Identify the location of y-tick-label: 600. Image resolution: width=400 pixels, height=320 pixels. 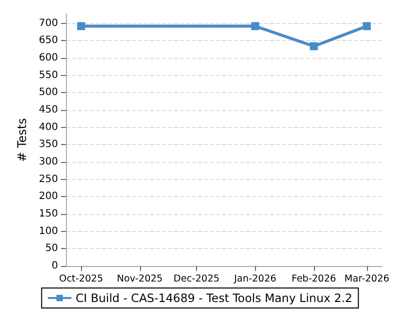
(48, 58).